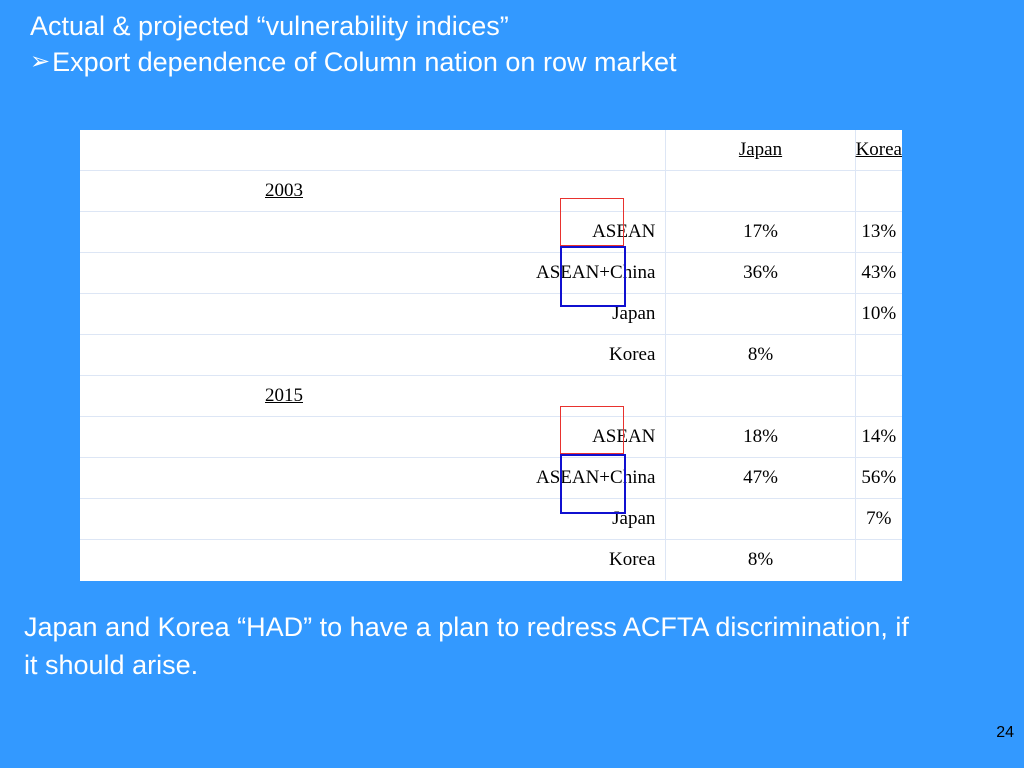 This screenshot has height=768, width=1024. I want to click on header-japan: Japan, so click(760, 150).